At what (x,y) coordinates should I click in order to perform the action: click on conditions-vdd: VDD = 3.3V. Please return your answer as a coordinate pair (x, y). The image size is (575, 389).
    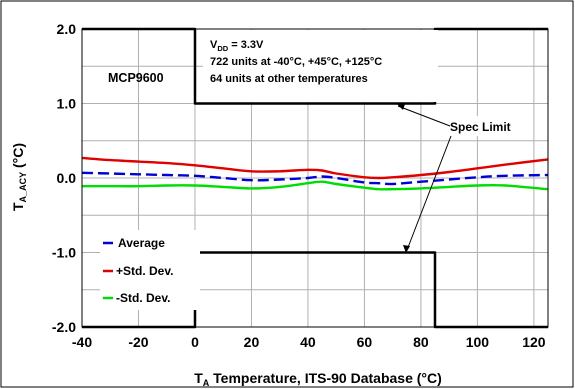
    Looking at the image, I should click on (237, 46).